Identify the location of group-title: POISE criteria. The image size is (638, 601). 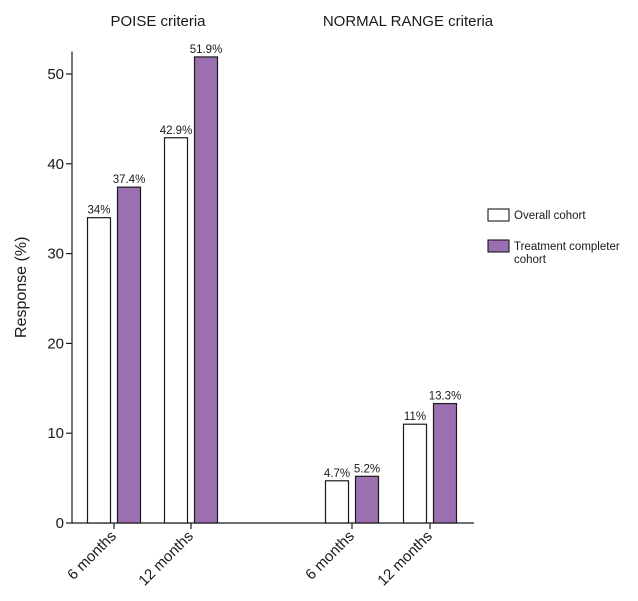
(158, 21).